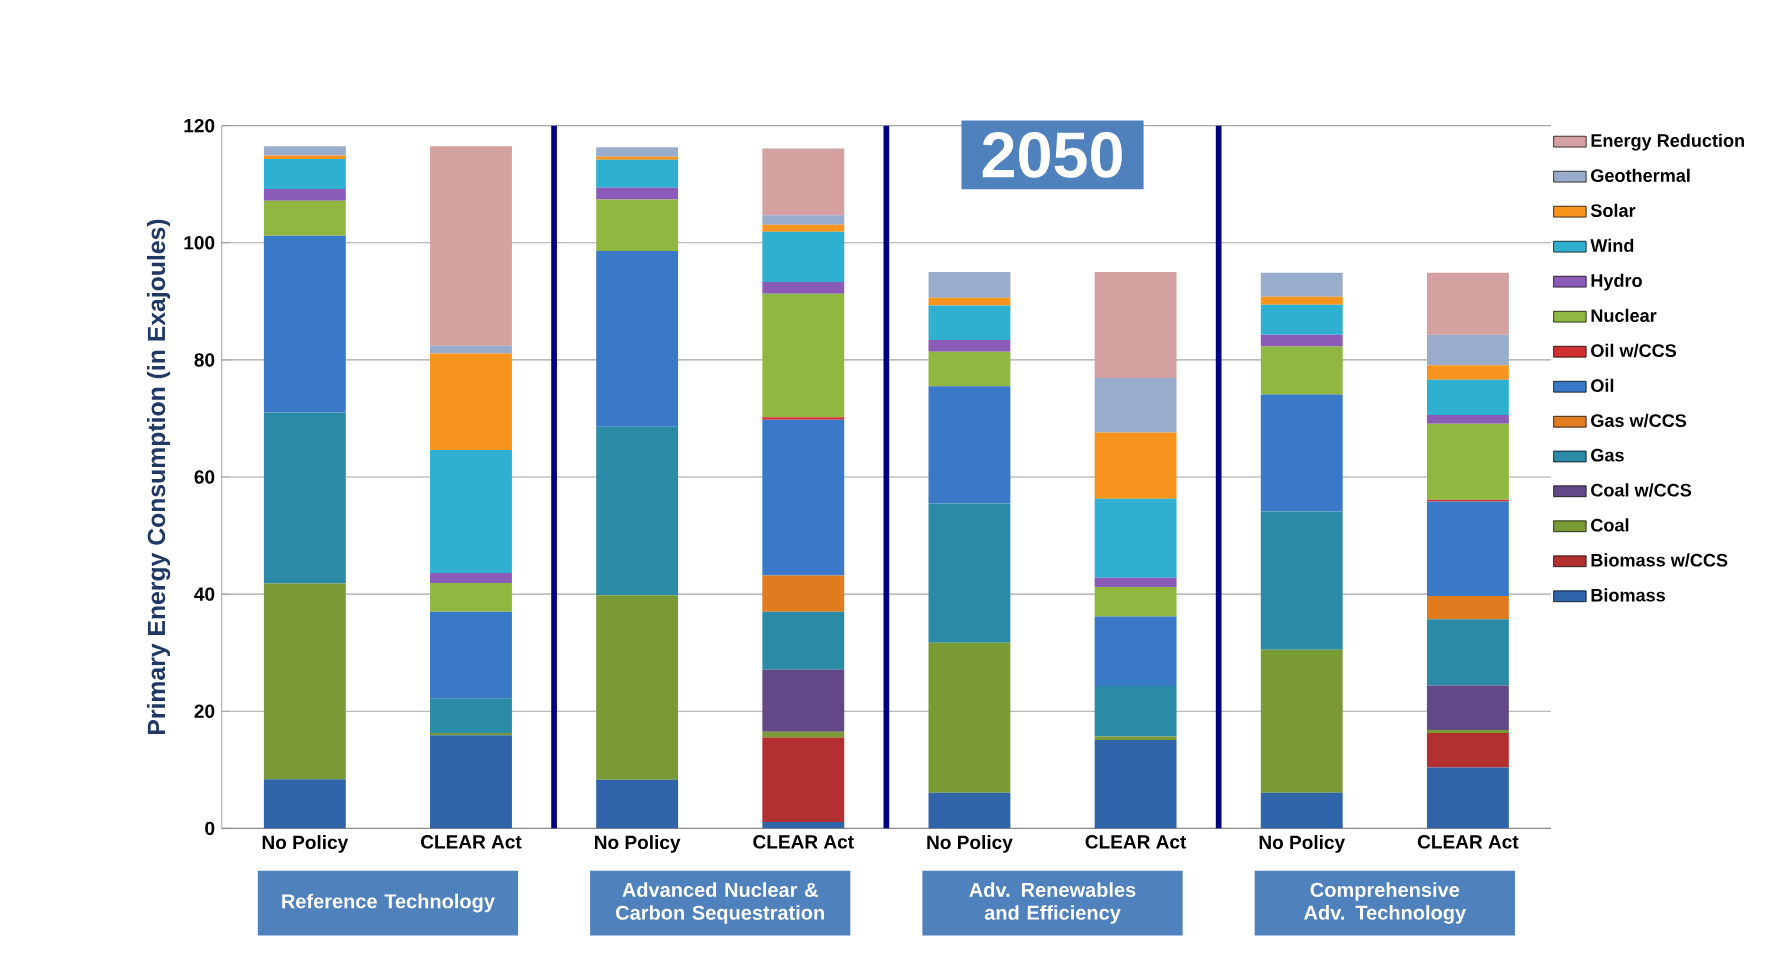 The height and width of the screenshot is (975, 1769). Describe the element at coordinates (1634, 350) in the screenshot. I see `legend-label: Oil w/CCS` at that location.